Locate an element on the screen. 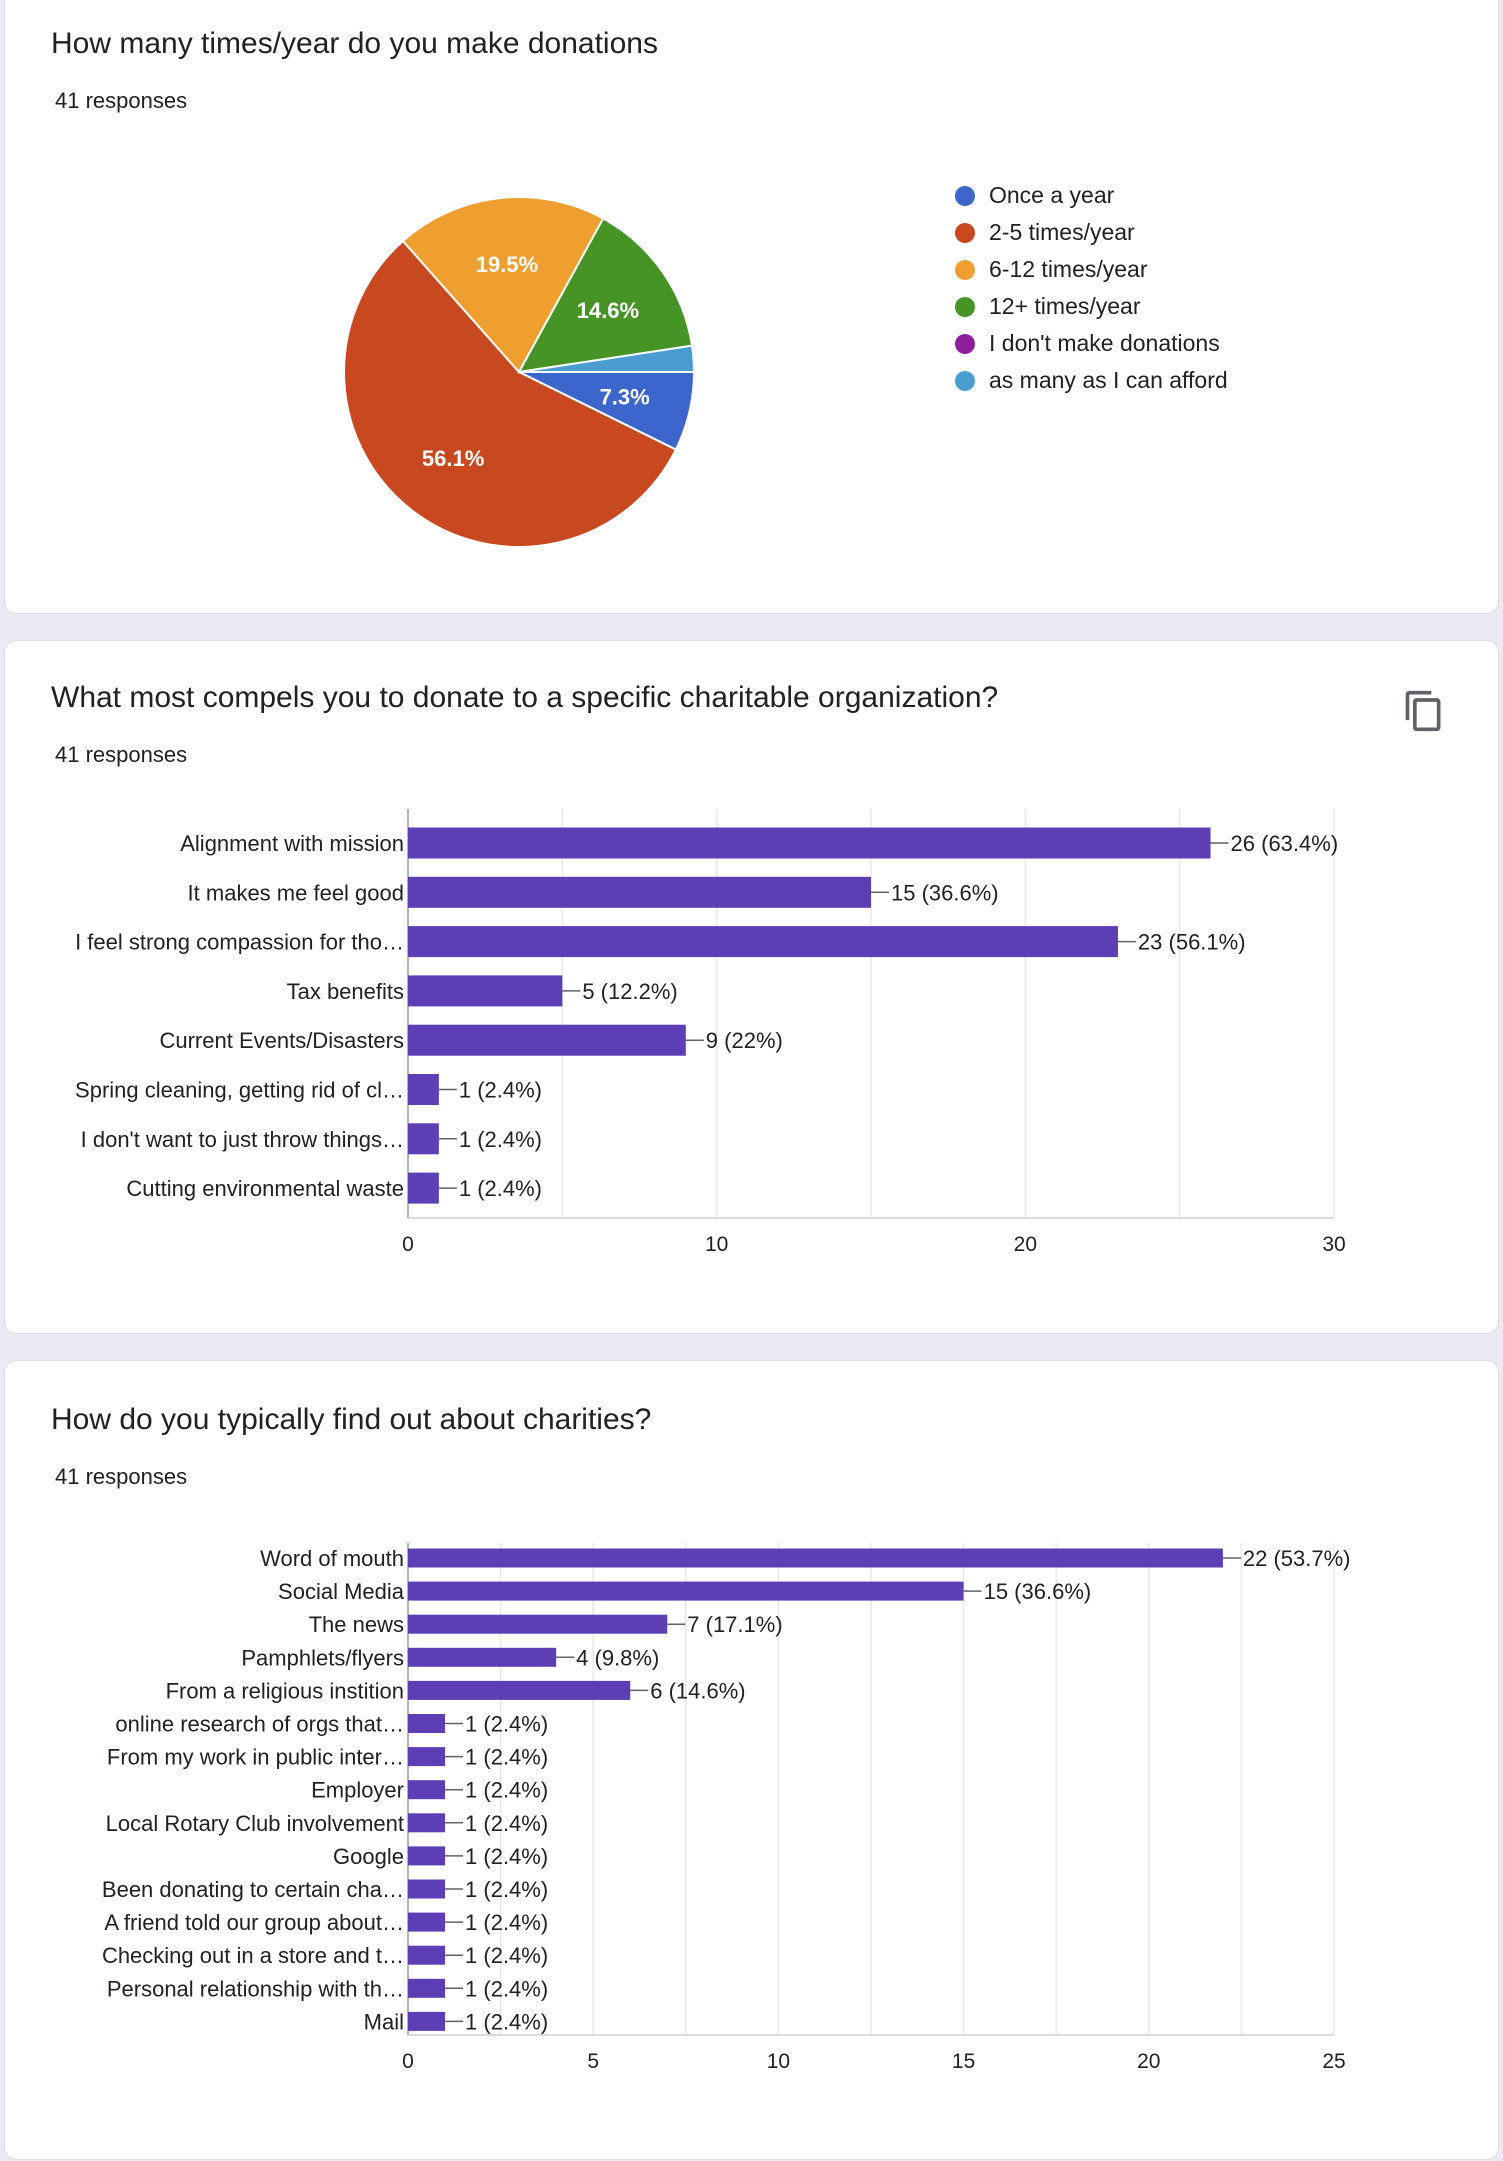 This screenshot has width=1503, height=2161. bar-online-research-of-orgs-that is located at coordinates (427, 1723).